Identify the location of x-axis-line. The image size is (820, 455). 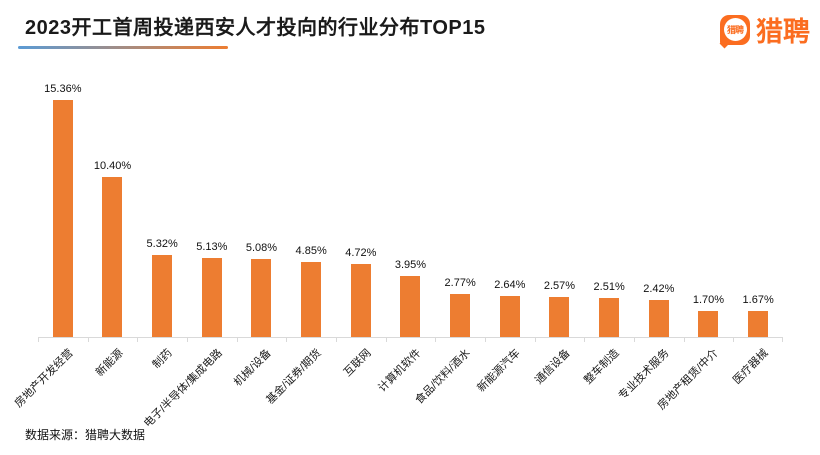
(410, 337).